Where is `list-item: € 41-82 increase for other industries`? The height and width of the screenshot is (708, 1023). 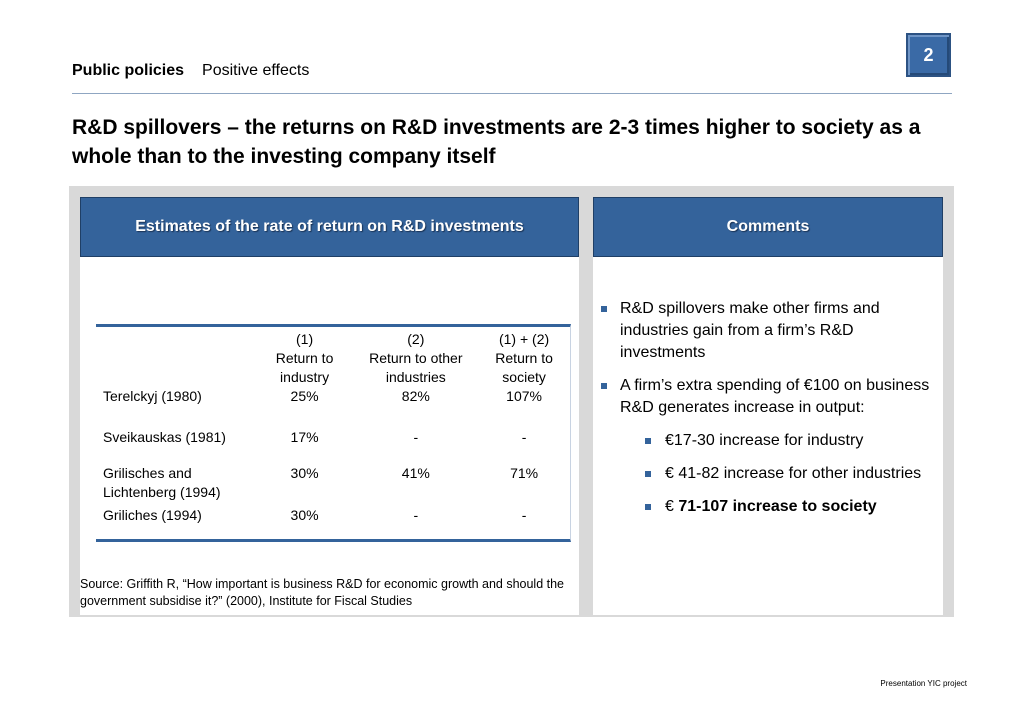
list-item: € 41-82 increase for other industries is located at coordinates (793, 474).